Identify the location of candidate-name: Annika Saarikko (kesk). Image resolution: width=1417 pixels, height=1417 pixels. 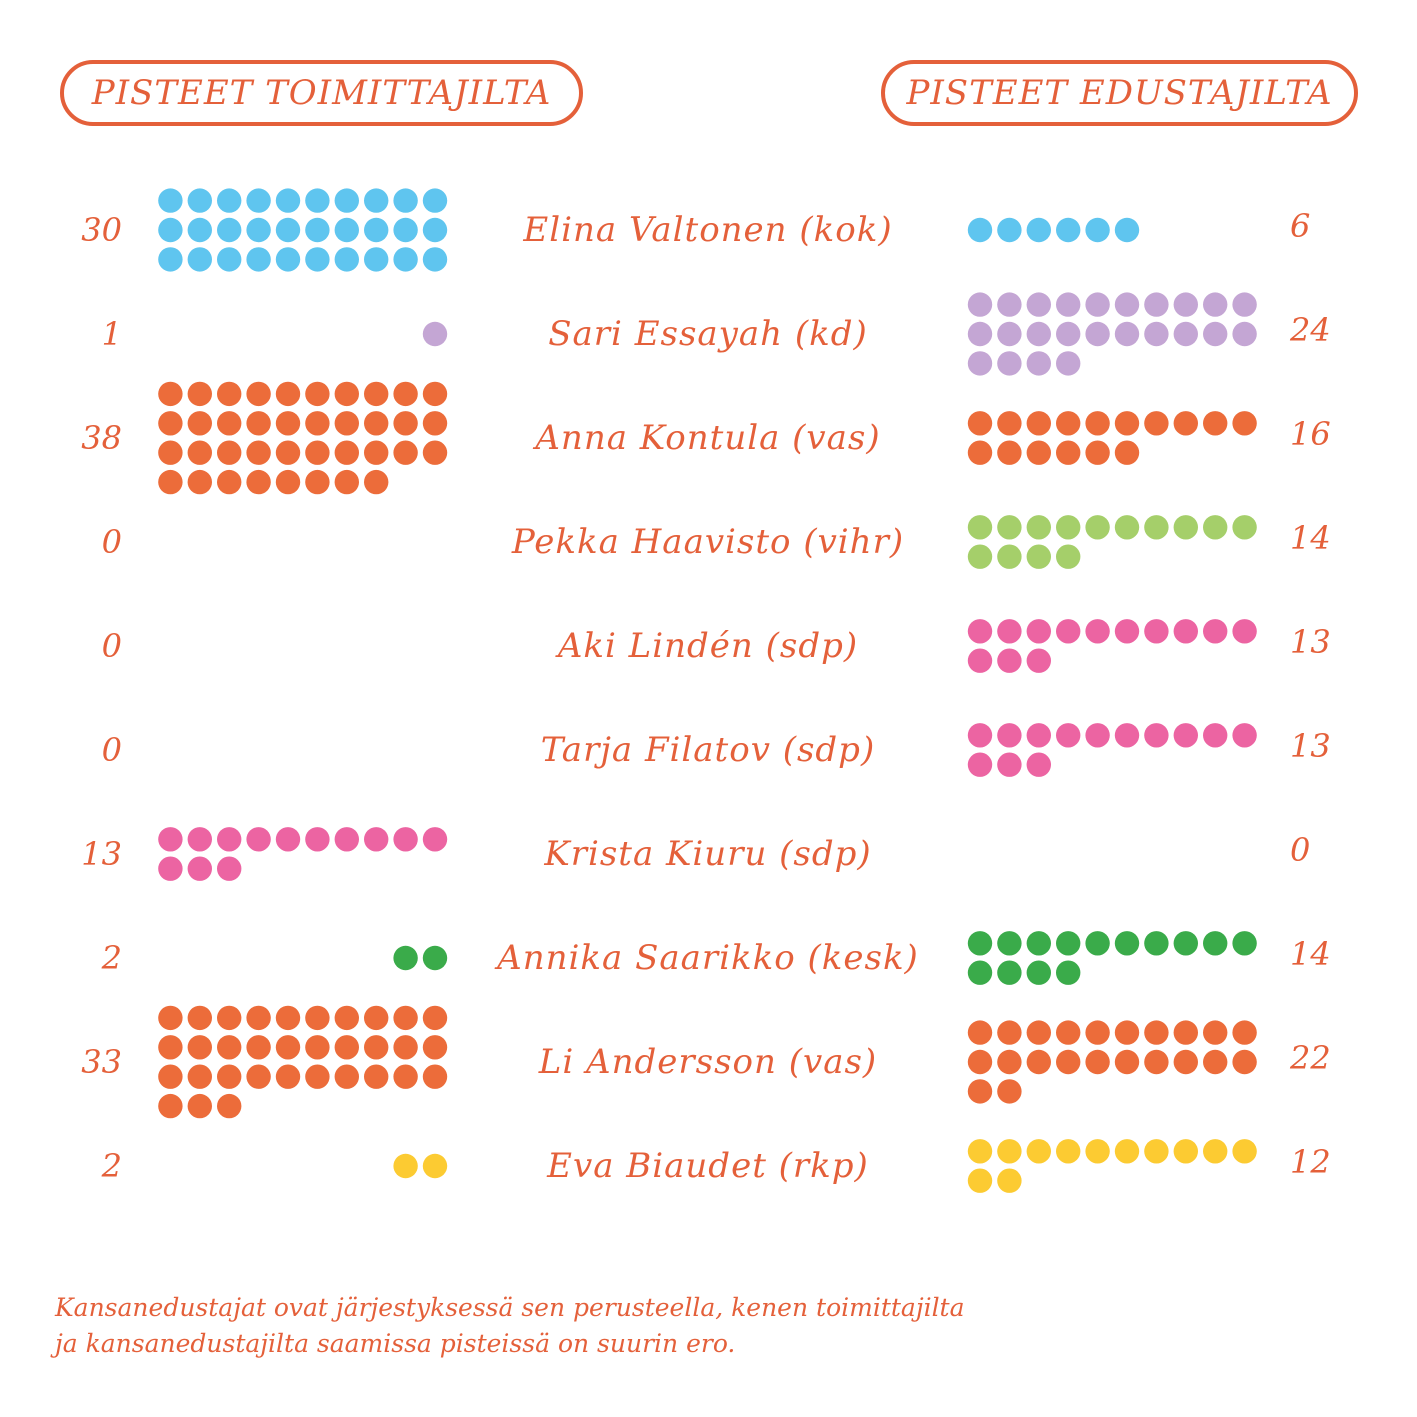
(706, 958).